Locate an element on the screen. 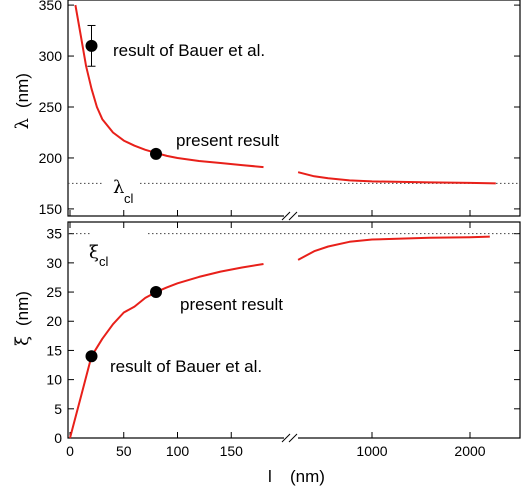  top-ytick-label: 350 is located at coordinates (51, 6).